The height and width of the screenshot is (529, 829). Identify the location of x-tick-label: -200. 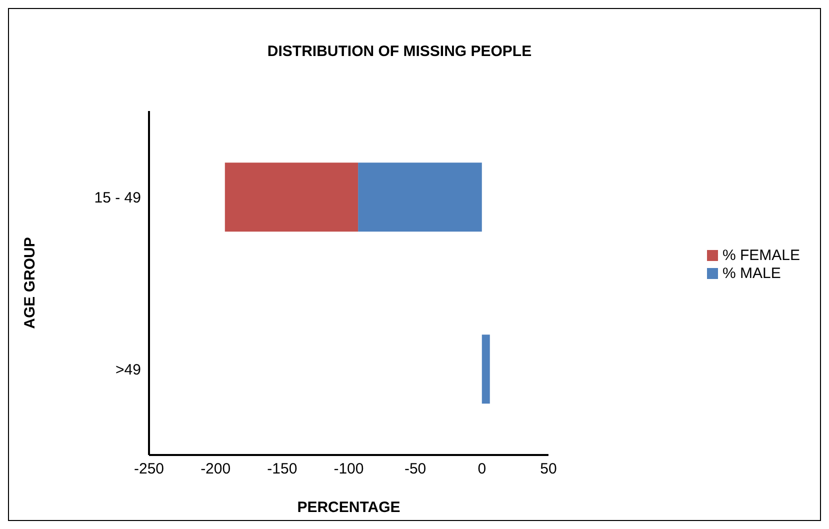
(215, 469).